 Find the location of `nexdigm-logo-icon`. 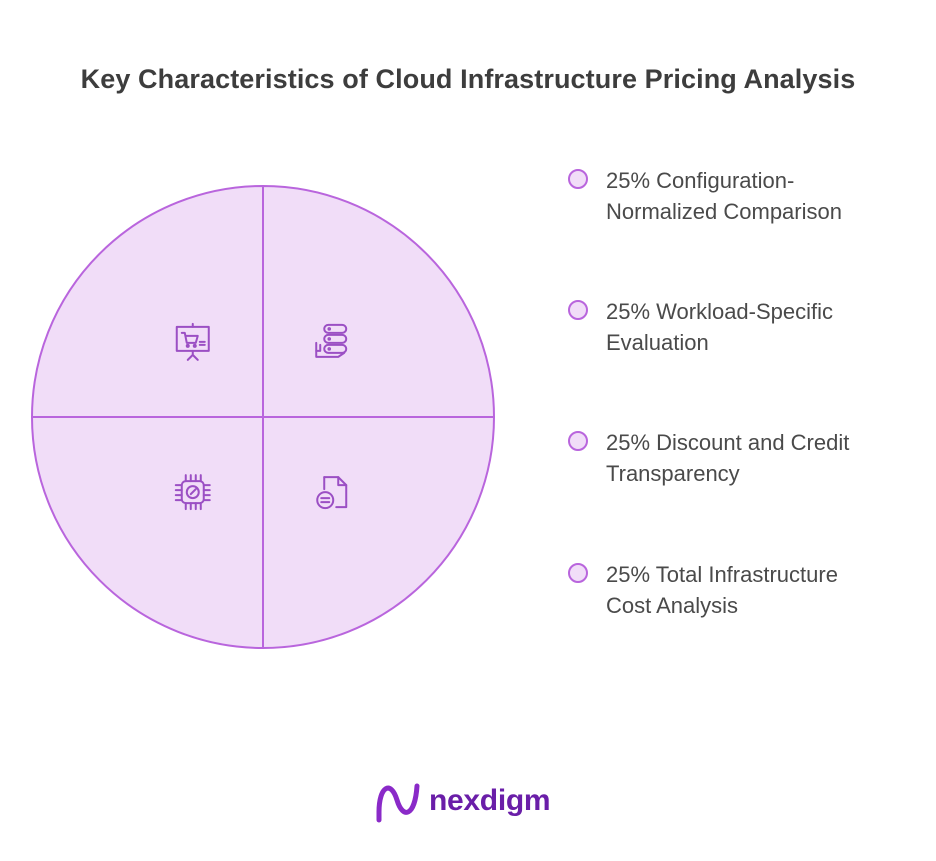

nexdigm-logo-icon is located at coordinates (398, 803).